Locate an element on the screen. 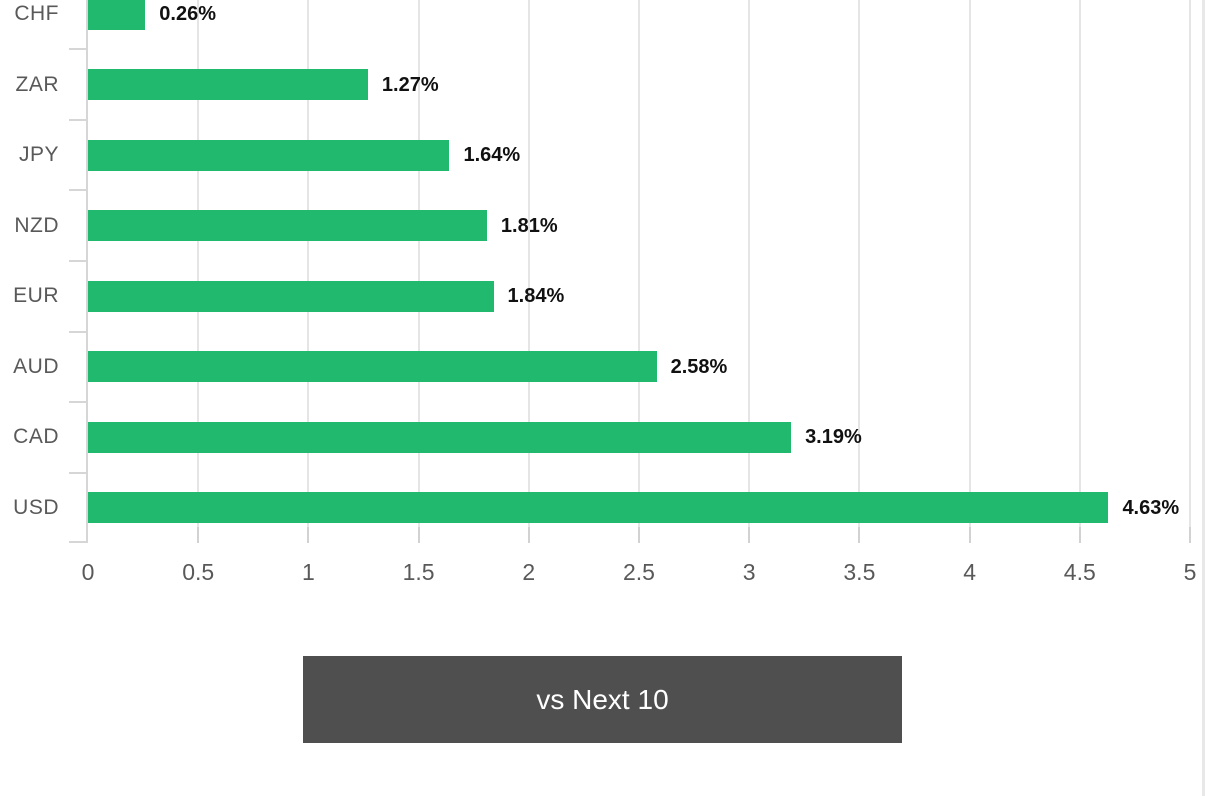  x-axis-tick-label: 1 is located at coordinates (308, 572).